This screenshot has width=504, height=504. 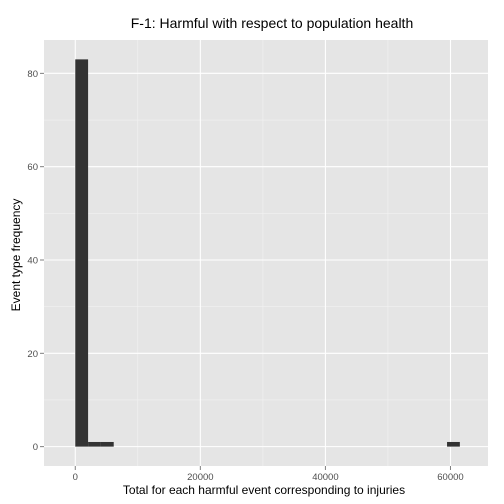 I want to click on y-tick-label: 60, so click(x=32, y=167).